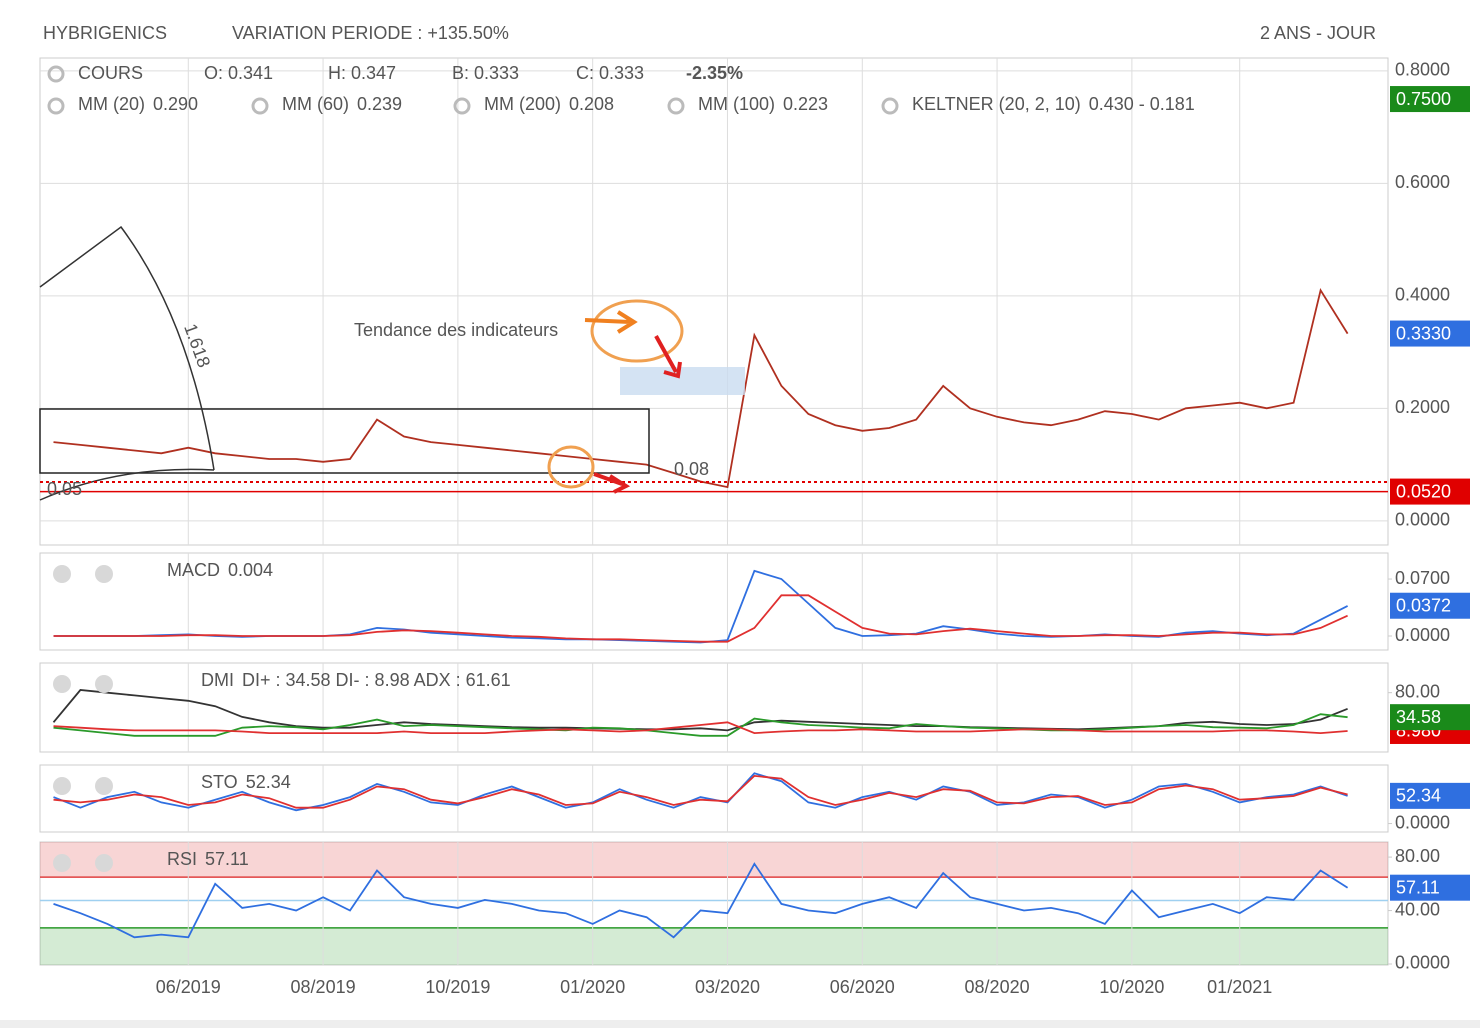 The width and height of the screenshot is (1480, 1028). What do you see at coordinates (64, 489) in the screenshot?
I see `annotation: 0.05` at bounding box center [64, 489].